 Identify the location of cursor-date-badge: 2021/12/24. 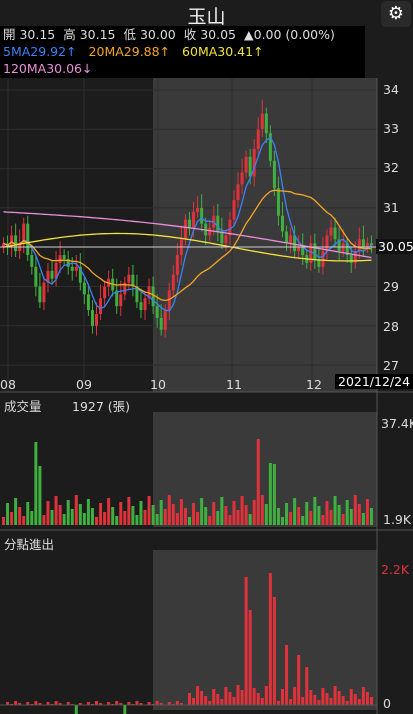
(374, 381).